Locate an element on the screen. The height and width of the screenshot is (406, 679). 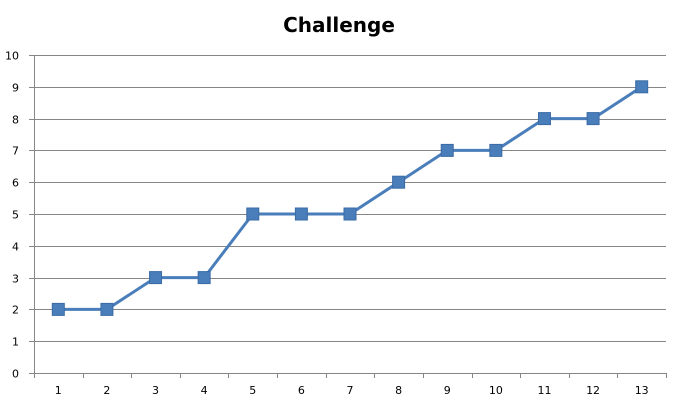
y-tick-label: 4 is located at coordinates (15, 247).